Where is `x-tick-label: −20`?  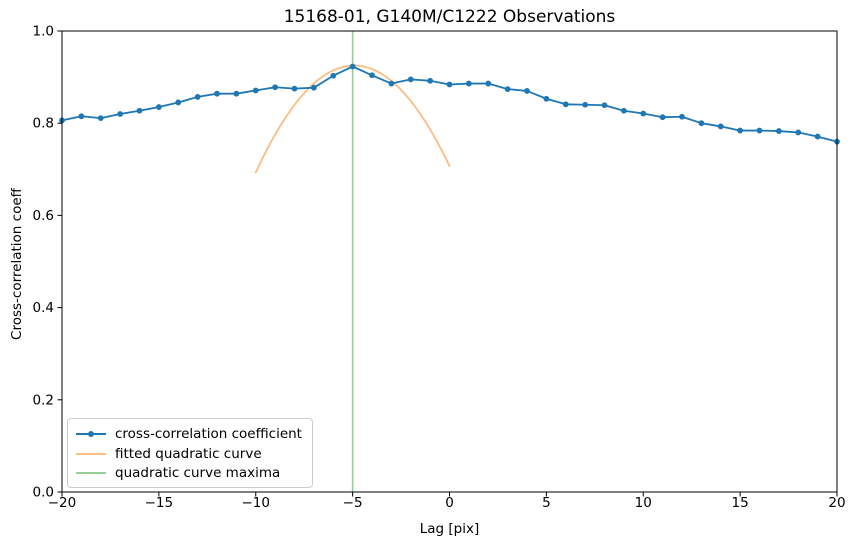 x-tick-label: −20 is located at coordinates (62, 503).